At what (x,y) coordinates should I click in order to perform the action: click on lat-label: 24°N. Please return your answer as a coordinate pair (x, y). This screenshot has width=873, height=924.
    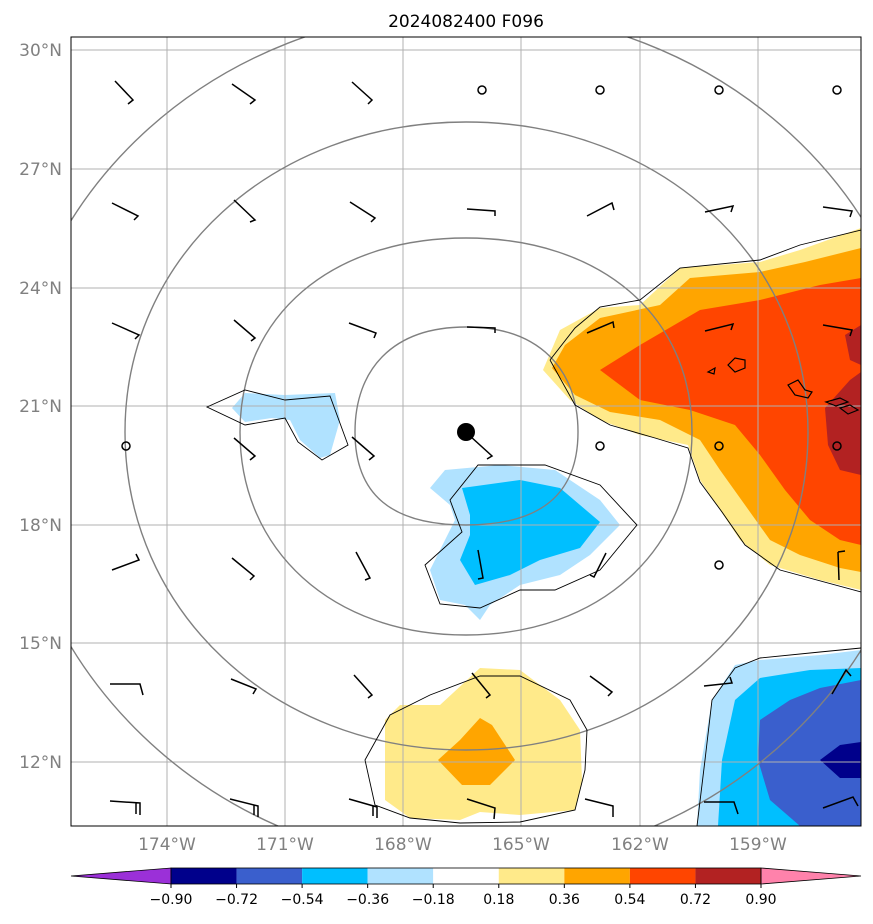
    Looking at the image, I should click on (40, 289).